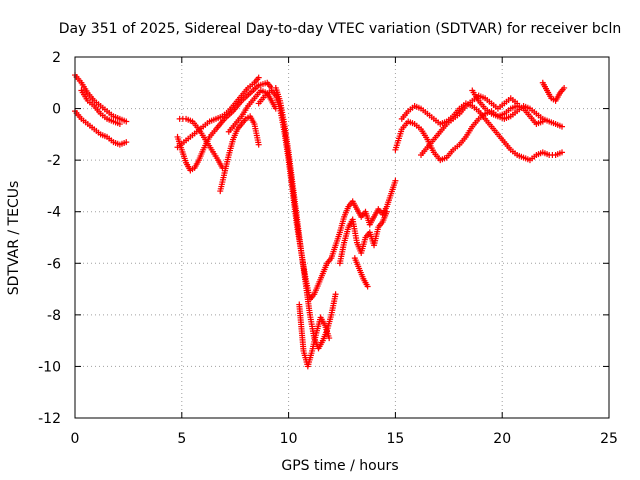 This screenshot has width=640, height=480. I want to click on series-track-q, so click(507, 107).